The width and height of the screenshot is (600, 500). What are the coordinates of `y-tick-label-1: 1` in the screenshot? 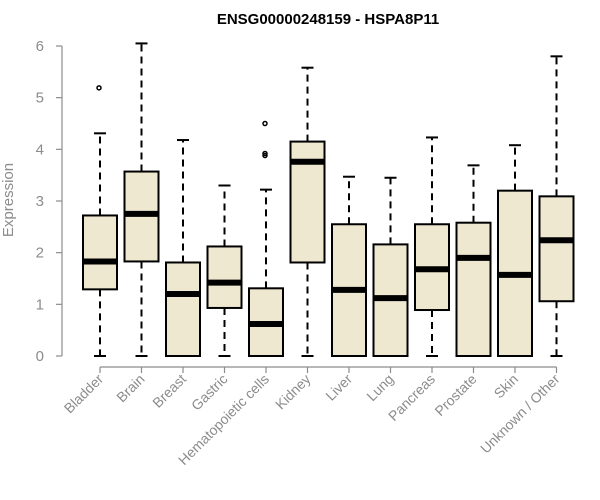 It's located at (40, 304).